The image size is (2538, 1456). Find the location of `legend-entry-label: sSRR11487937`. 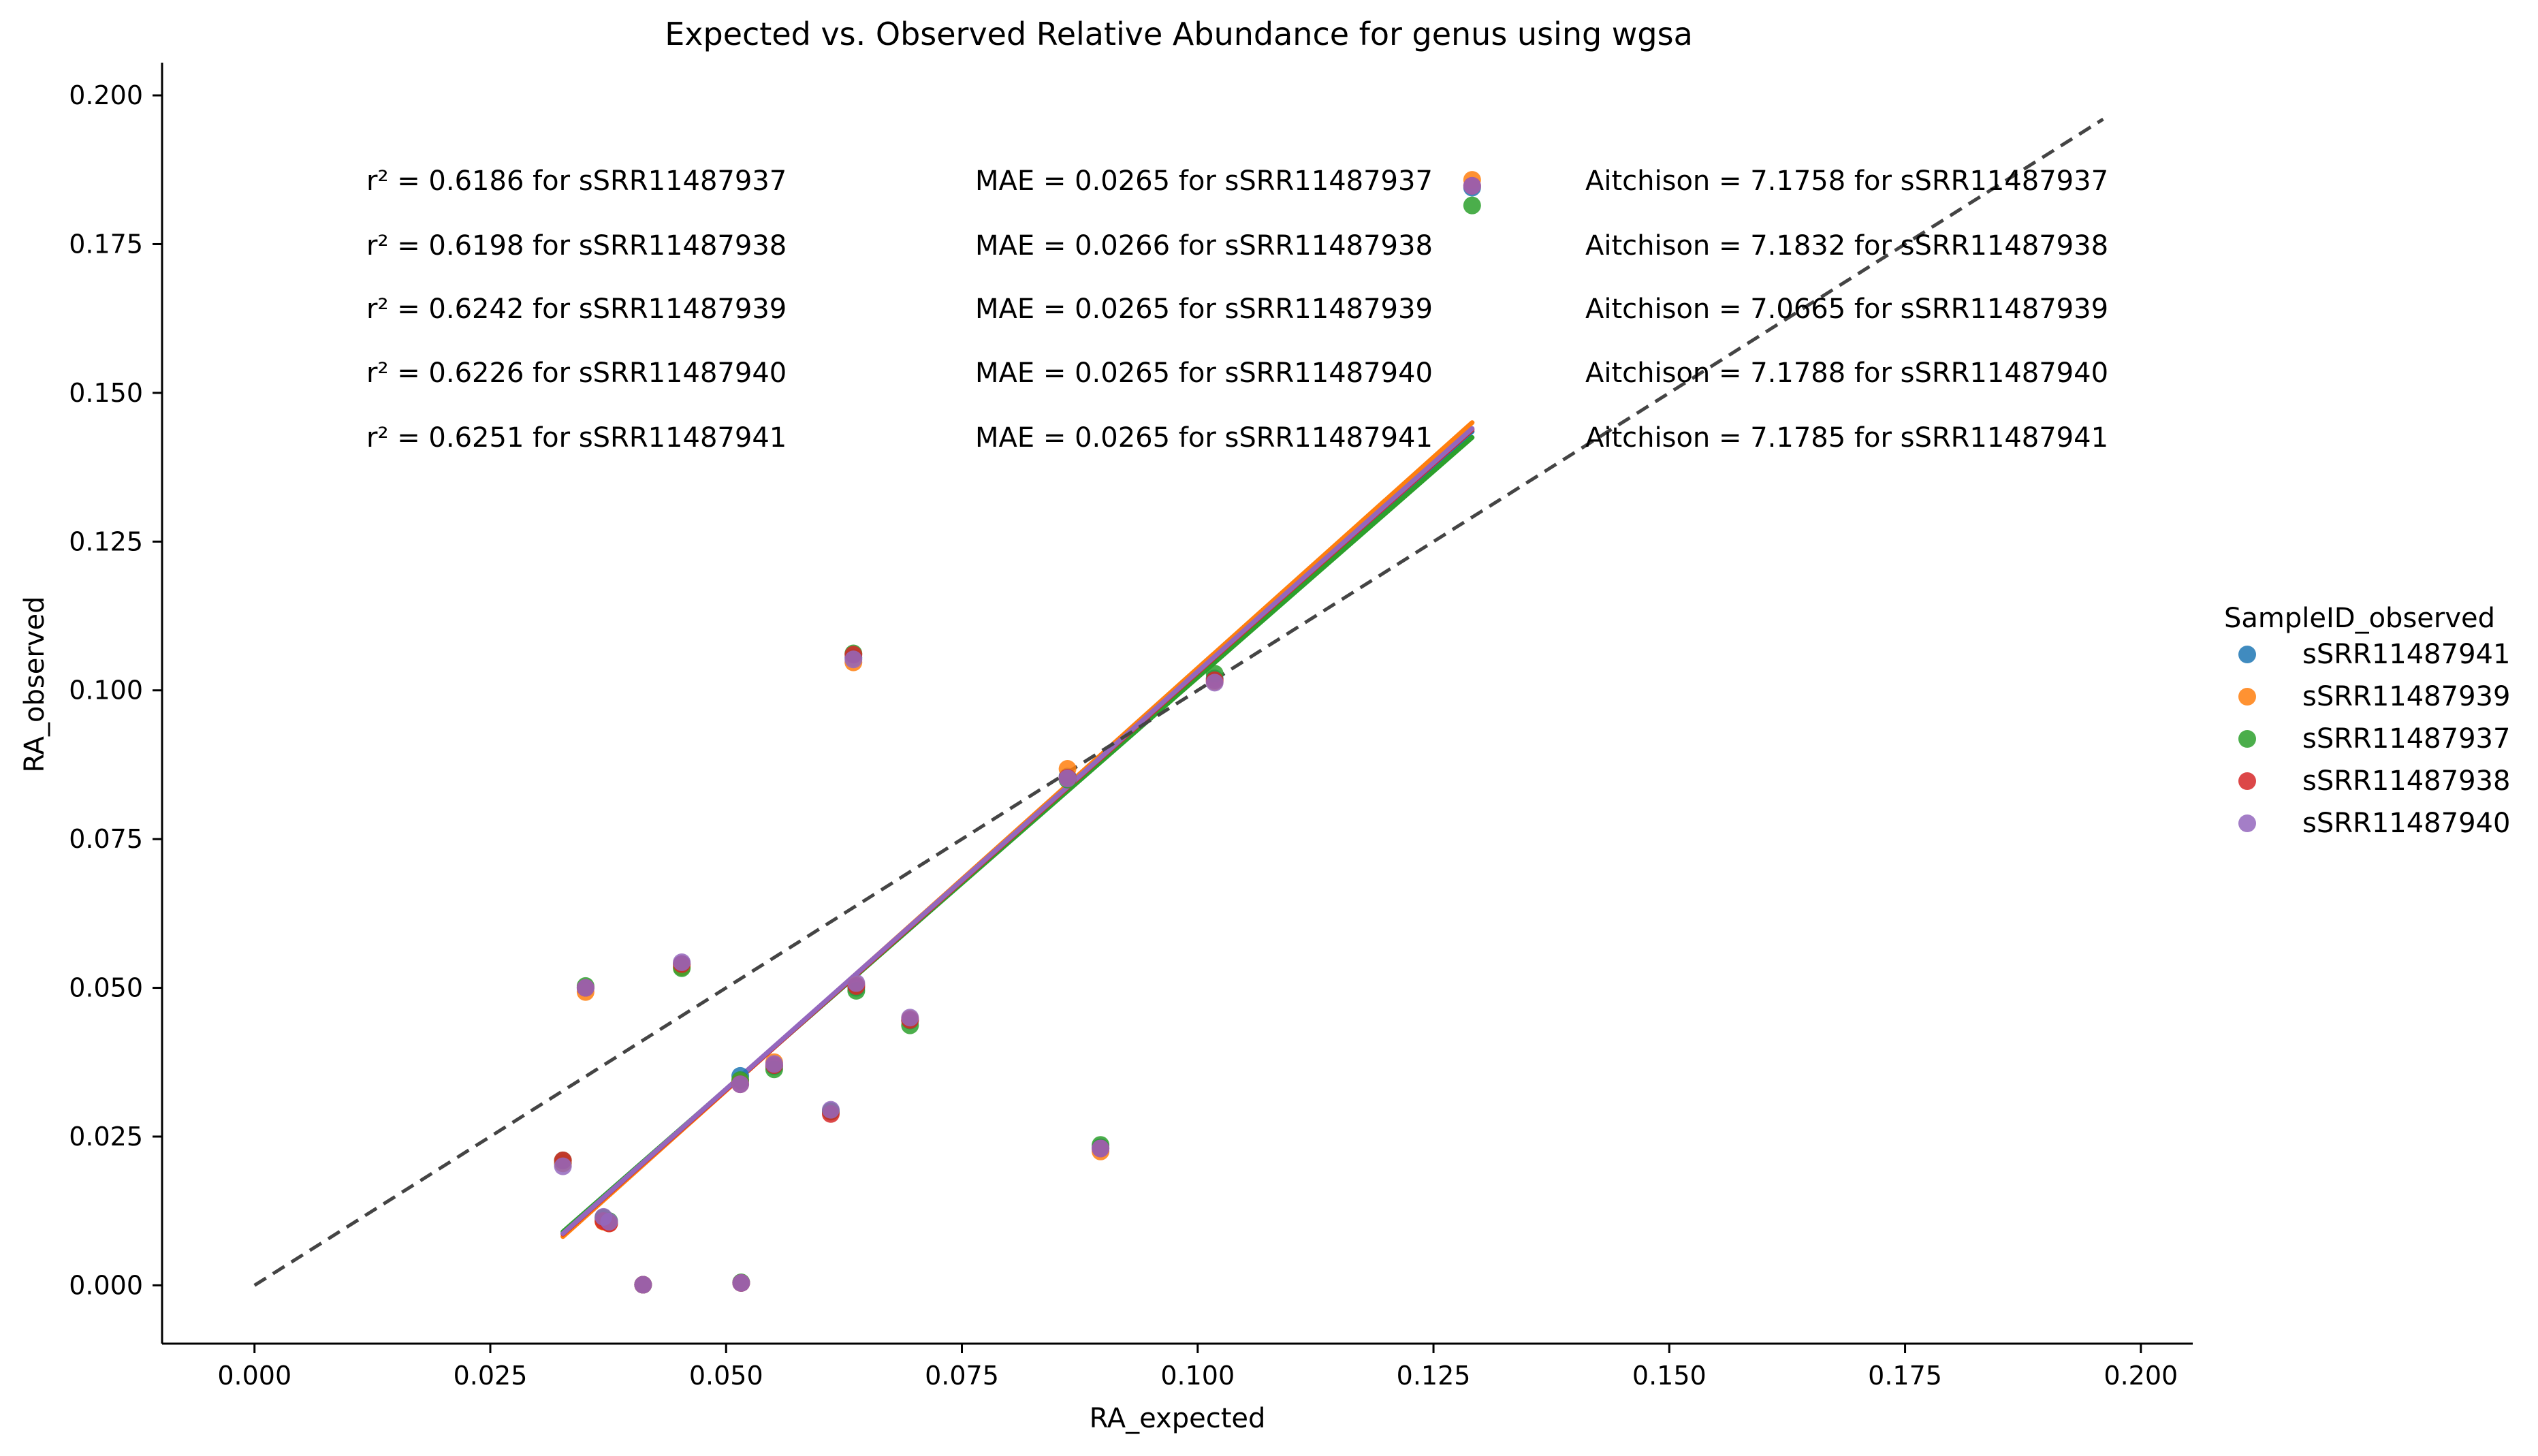

legend-entry-label: sSRR11487937 is located at coordinates (2406, 739).